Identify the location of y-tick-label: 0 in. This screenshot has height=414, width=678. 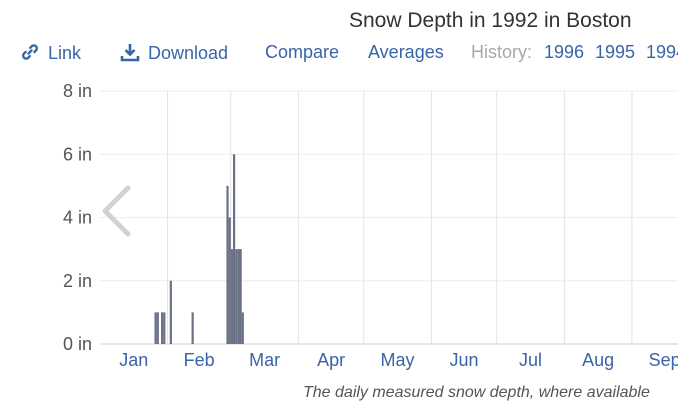
(77, 344).